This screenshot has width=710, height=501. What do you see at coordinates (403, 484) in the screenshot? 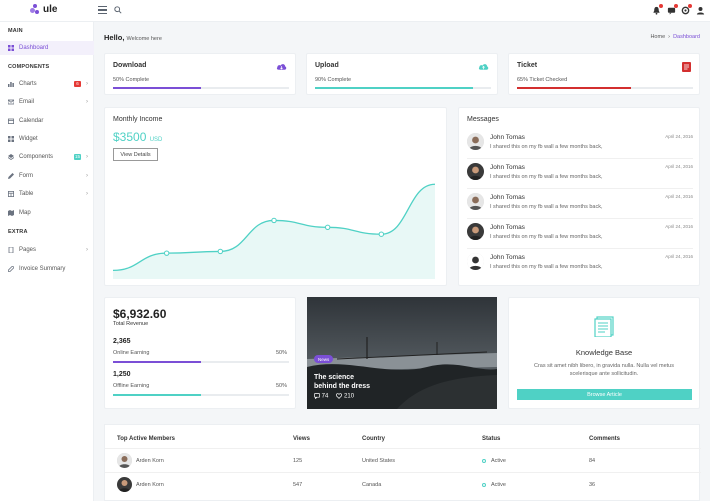
I see `table-row: Arden Korn 547 Canada Active 36` at bounding box center [403, 484].